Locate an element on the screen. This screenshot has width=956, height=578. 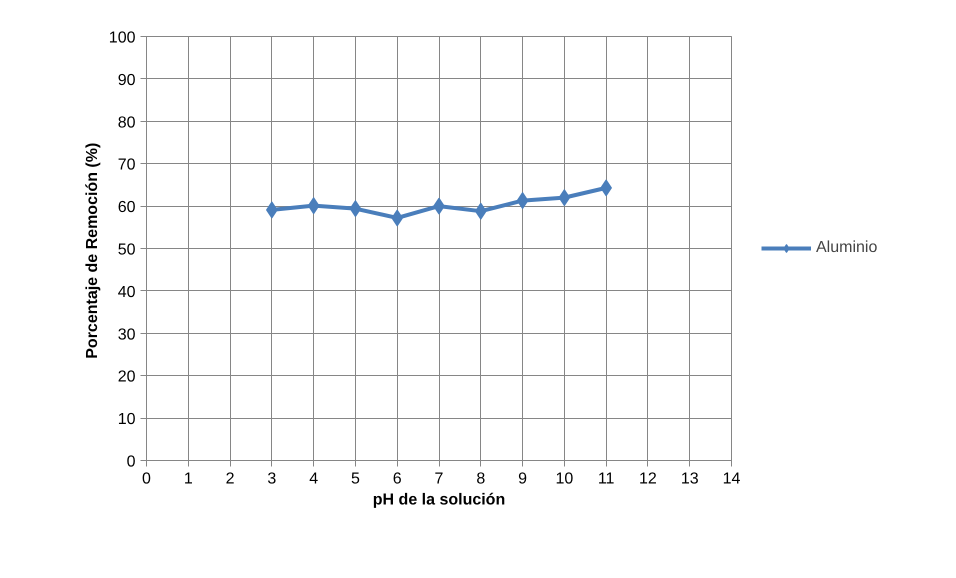
y-tick-label: 30 is located at coordinates (127, 335).